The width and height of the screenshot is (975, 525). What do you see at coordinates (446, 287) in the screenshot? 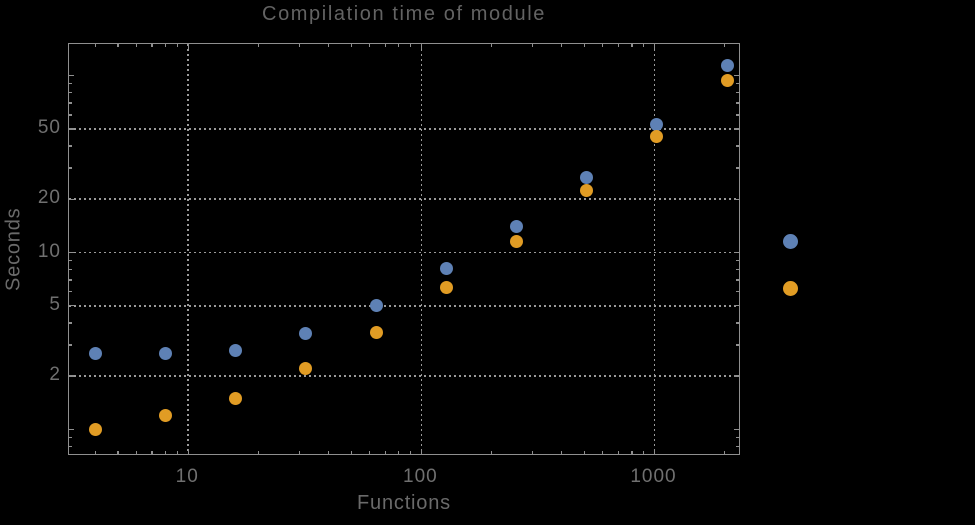
I see `data-point-series-2-orange-x128` at bounding box center [446, 287].